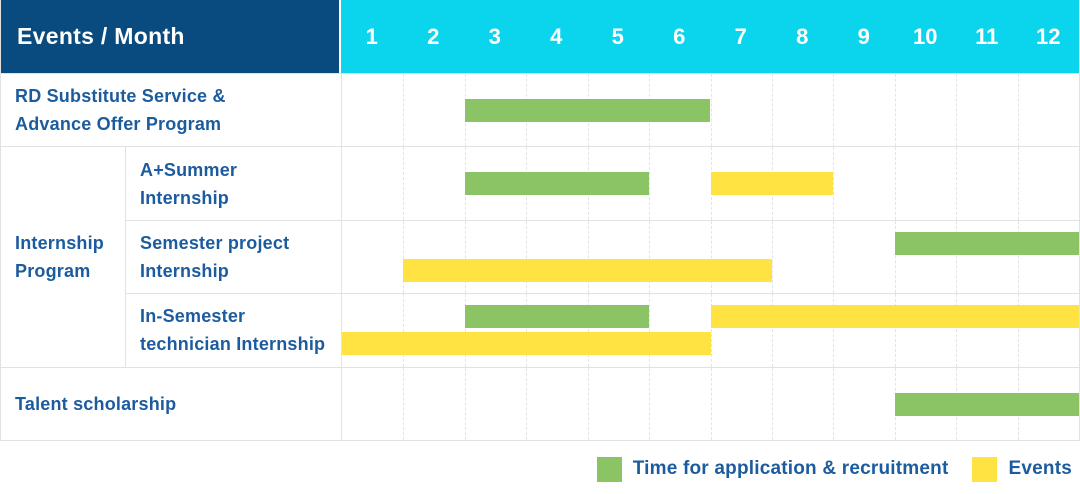  I want to click on month-header-2: 2, so click(433, 36).